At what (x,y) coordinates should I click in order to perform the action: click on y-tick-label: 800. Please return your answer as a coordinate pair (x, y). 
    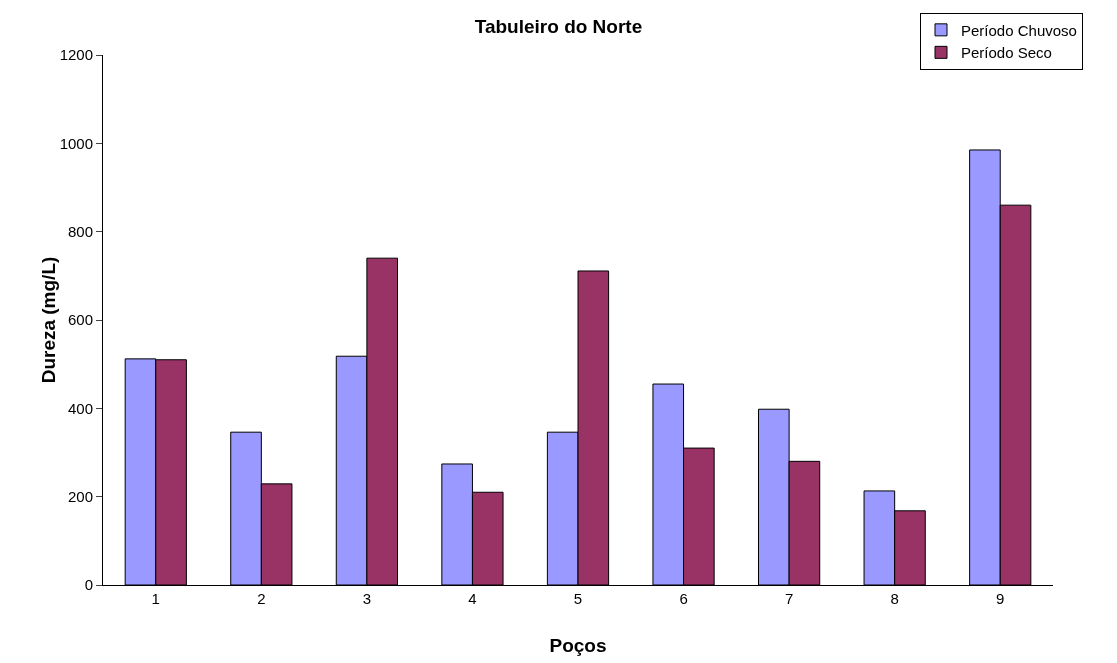
    Looking at the image, I should click on (80, 231).